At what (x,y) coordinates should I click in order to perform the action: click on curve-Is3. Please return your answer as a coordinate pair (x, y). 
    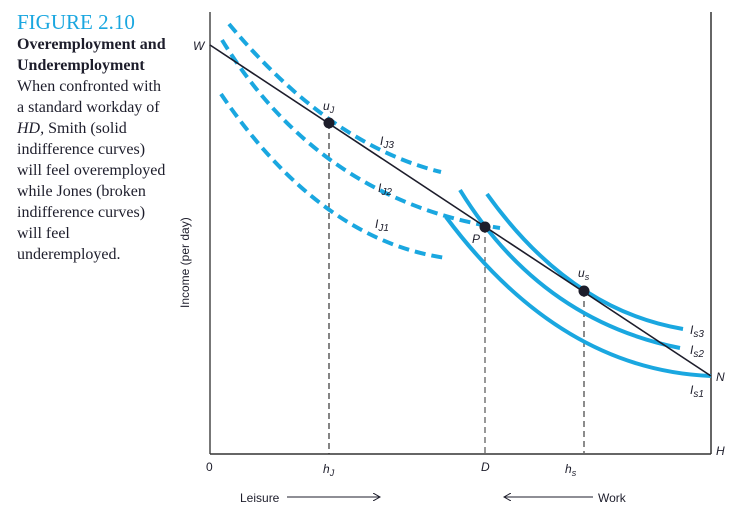
    Looking at the image, I should click on (584, 261).